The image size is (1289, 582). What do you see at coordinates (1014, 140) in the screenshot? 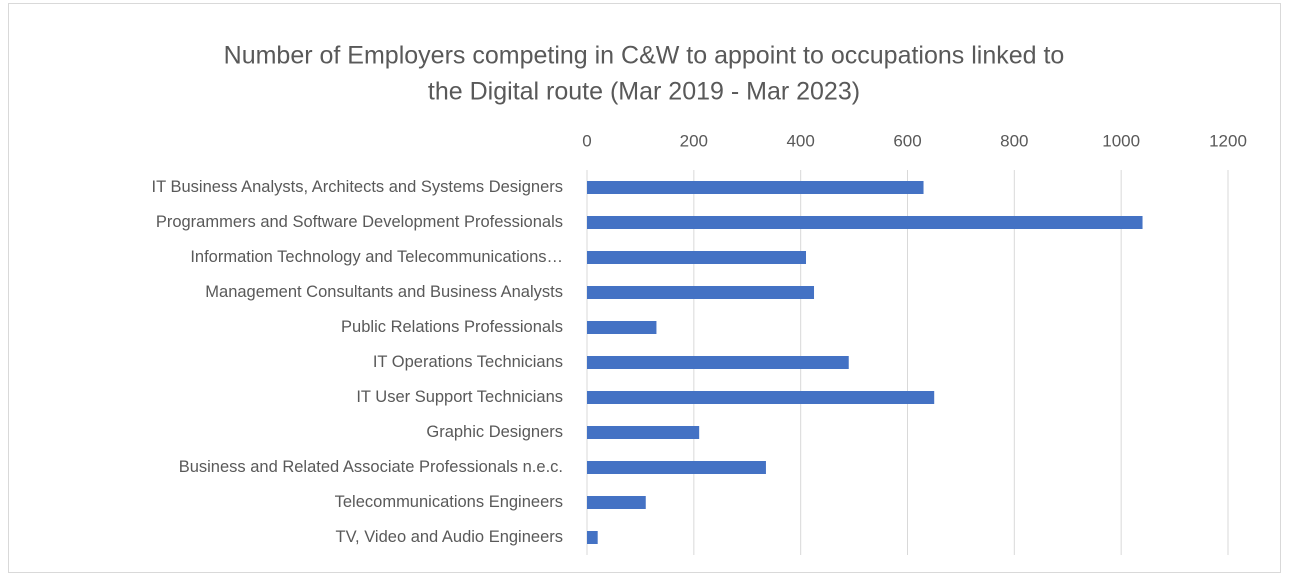
I see `x-tick-label: 800` at bounding box center [1014, 140].